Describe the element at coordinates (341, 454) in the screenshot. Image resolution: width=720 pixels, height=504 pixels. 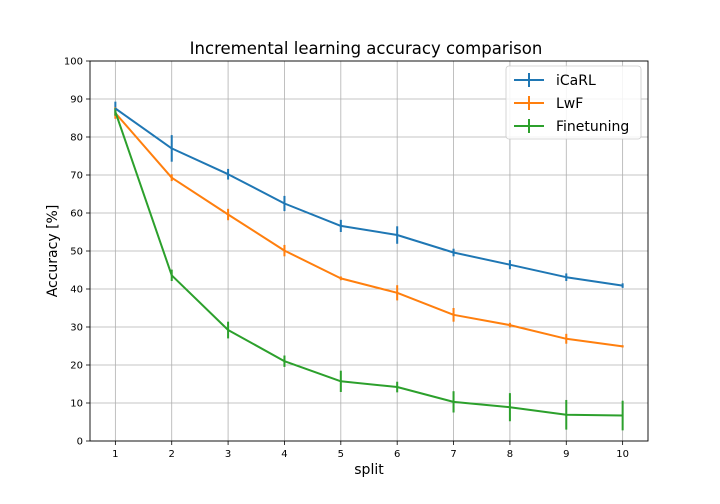
I see `x-tick-label: 5` at that location.